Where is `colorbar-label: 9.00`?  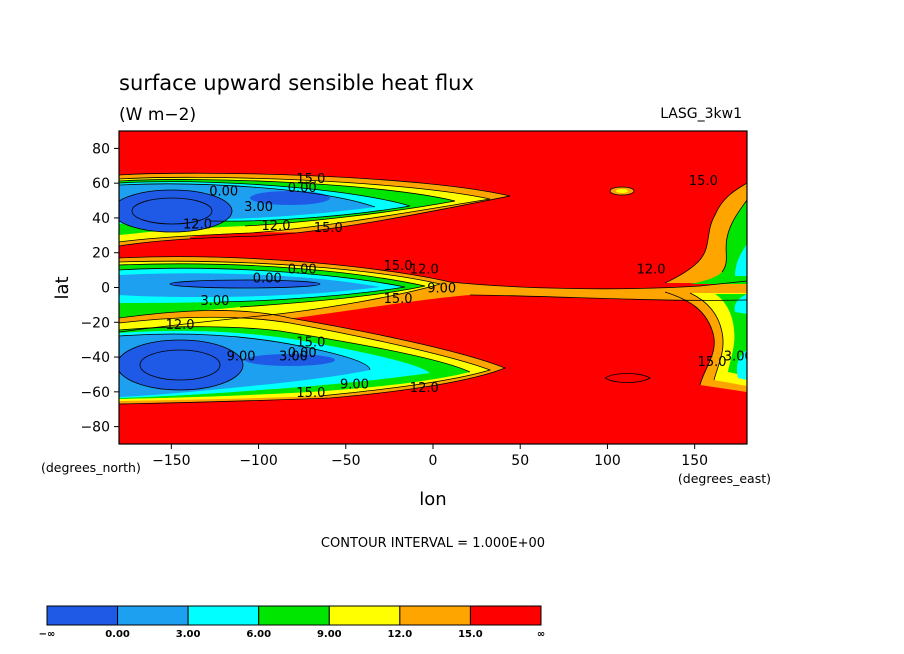 colorbar-label: 9.00 is located at coordinates (329, 634).